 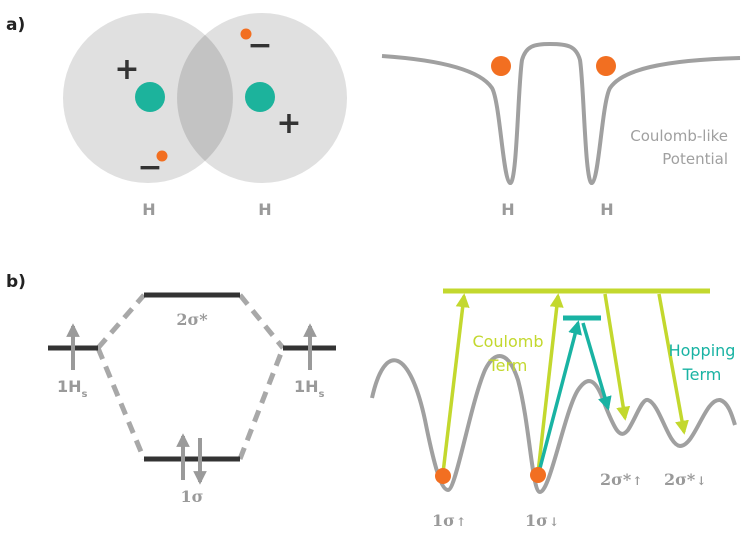 I want to click on right-nucleus, so click(x=260, y=97).